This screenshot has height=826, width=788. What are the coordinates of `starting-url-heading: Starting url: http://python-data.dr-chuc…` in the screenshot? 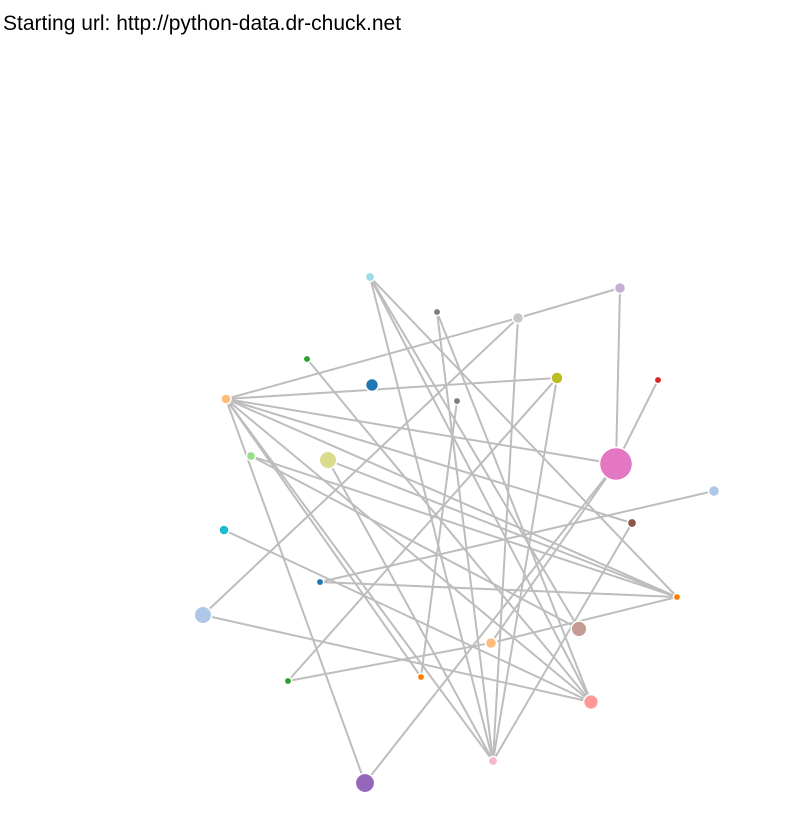 It's located at (202, 23).